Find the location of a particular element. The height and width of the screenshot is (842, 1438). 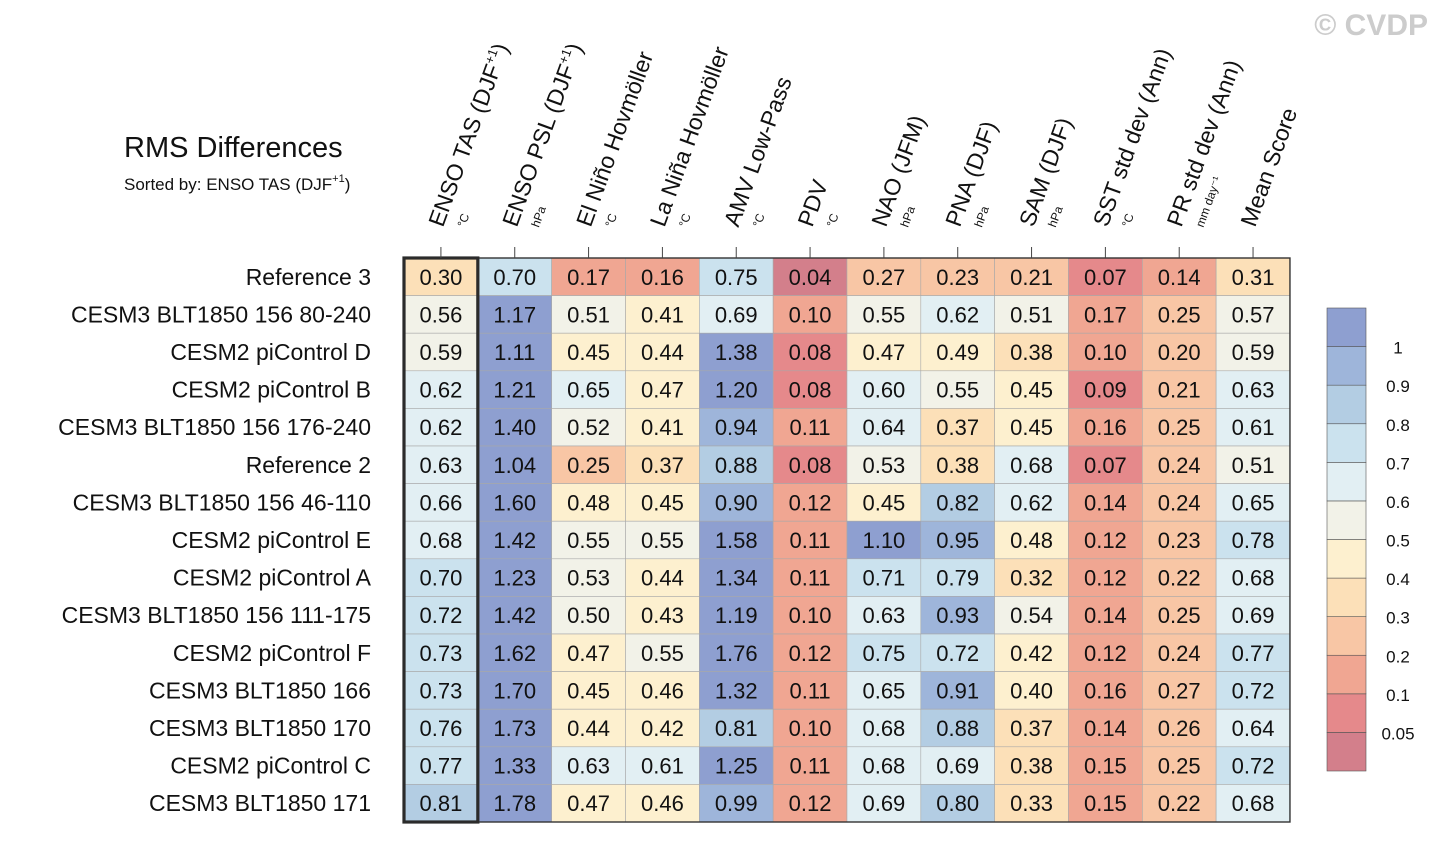

cell-value-label: 0.24 is located at coordinates (1179, 653).